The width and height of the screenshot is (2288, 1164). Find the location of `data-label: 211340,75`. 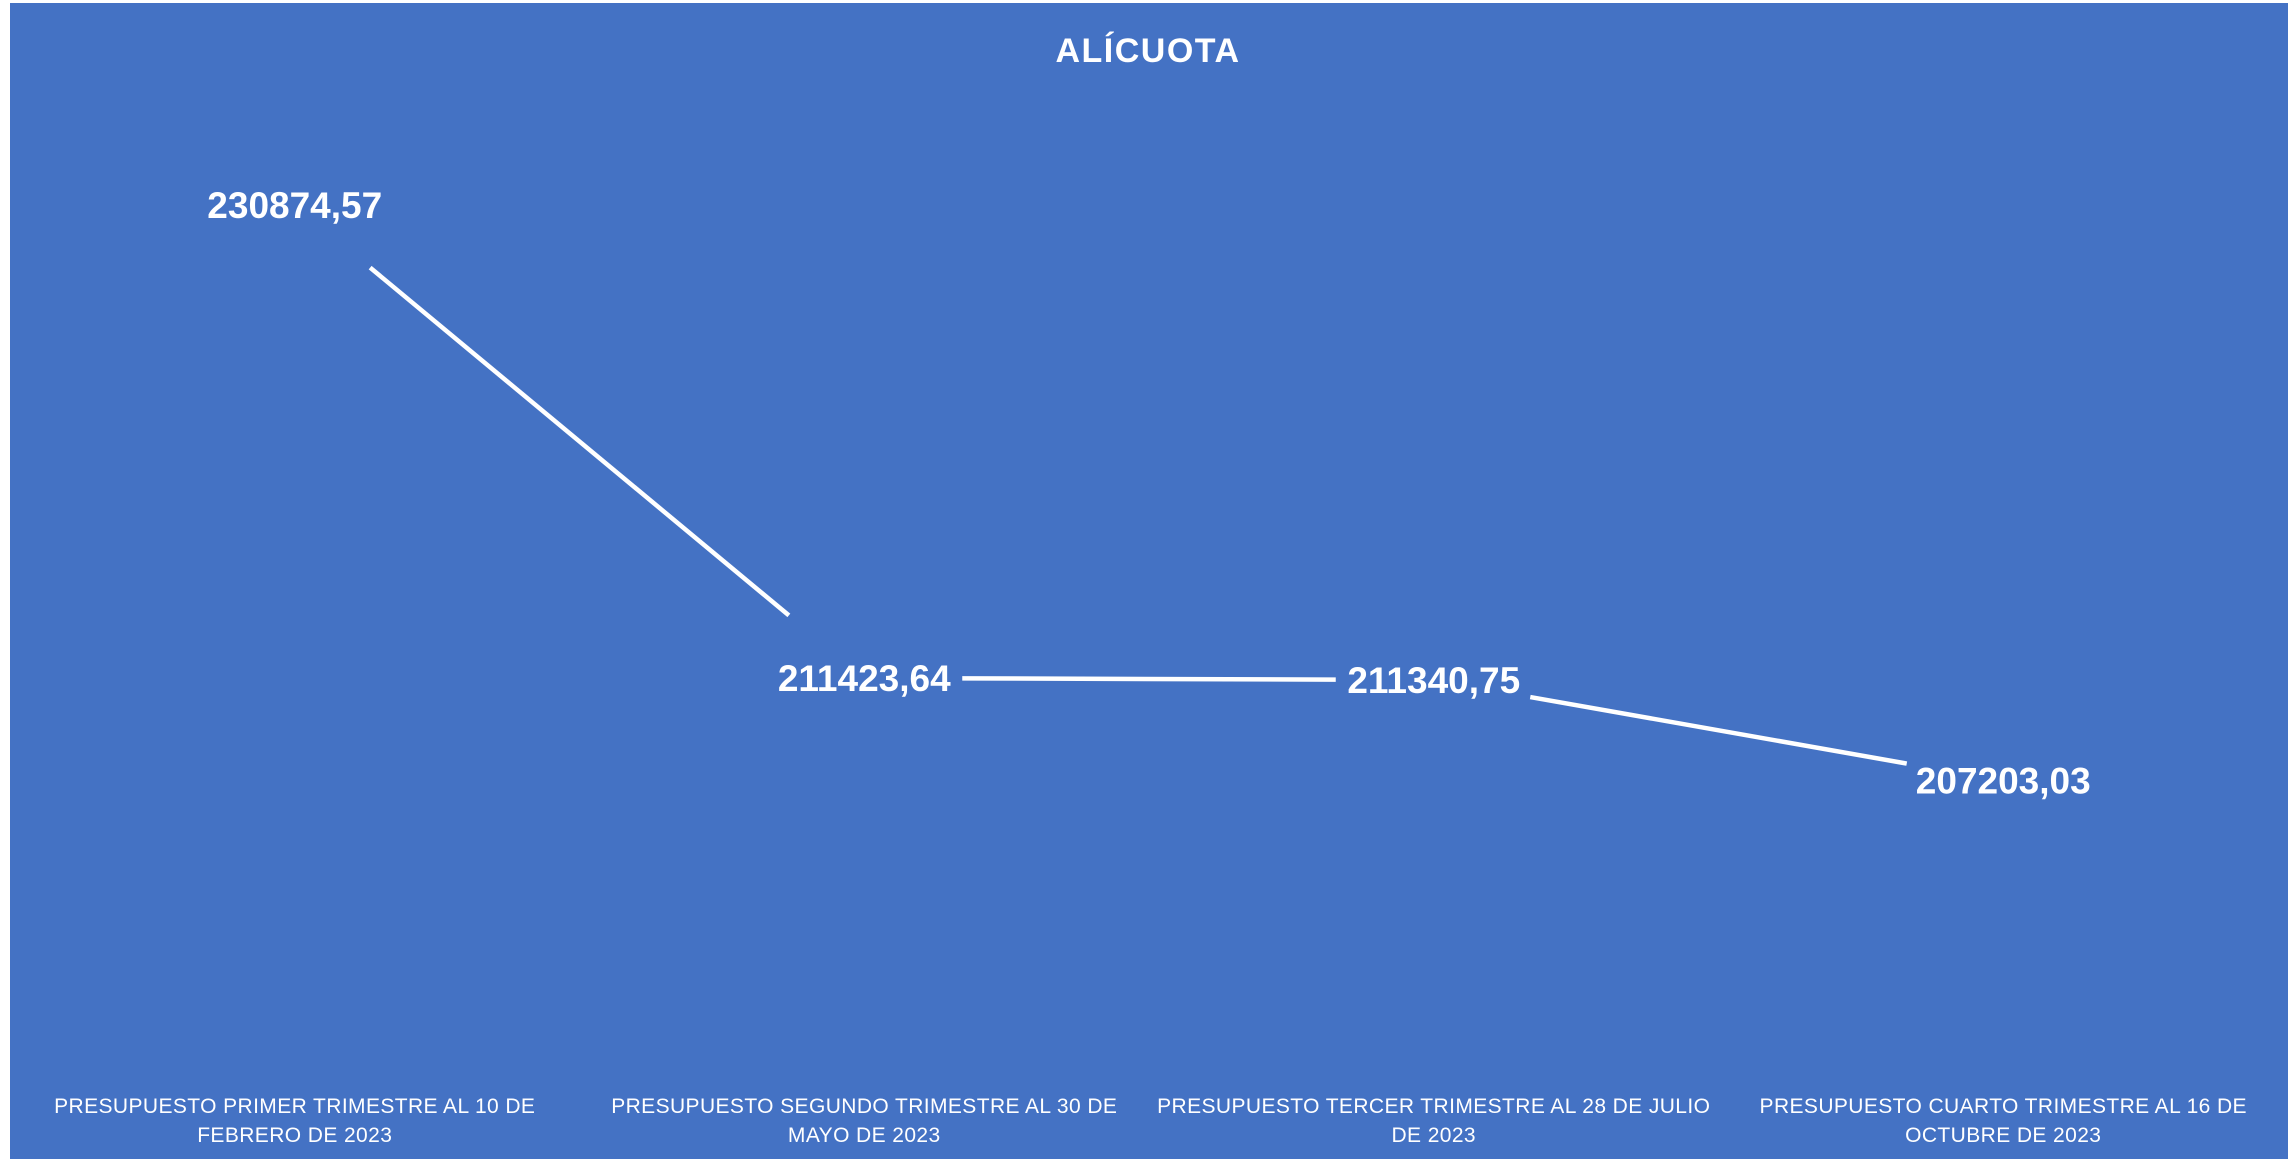

data-label: 211340,75 is located at coordinates (1433, 680).